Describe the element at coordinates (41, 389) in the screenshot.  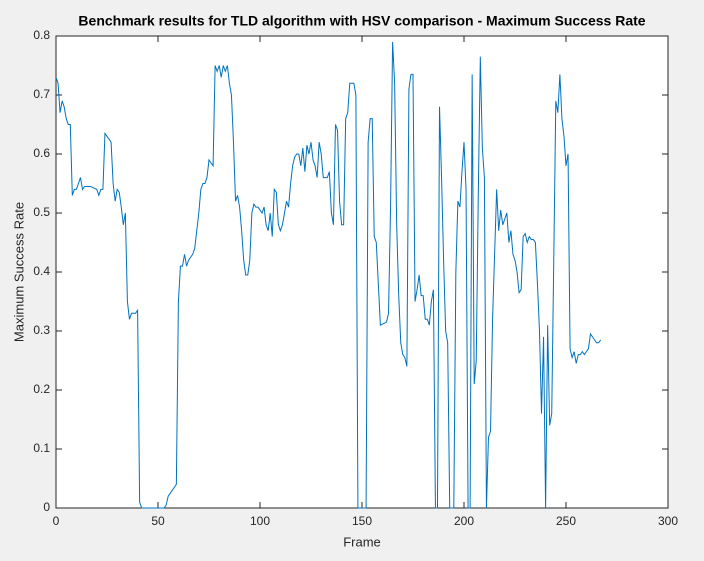
I see `y-tick-label: 0.2` at that location.